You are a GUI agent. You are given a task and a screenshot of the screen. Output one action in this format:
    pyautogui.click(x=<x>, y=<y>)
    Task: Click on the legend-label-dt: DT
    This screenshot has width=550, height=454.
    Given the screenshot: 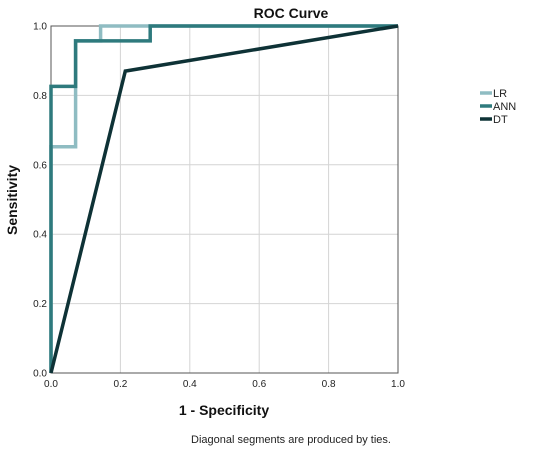 What is the action you would take?
    pyautogui.click(x=500, y=120)
    